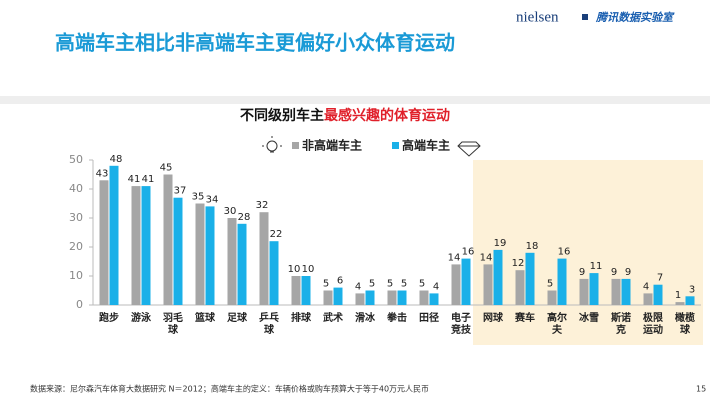 This screenshot has width=710, height=400. Describe the element at coordinates (79, 304) in the screenshot. I see `y-tick-label: 0` at that location.